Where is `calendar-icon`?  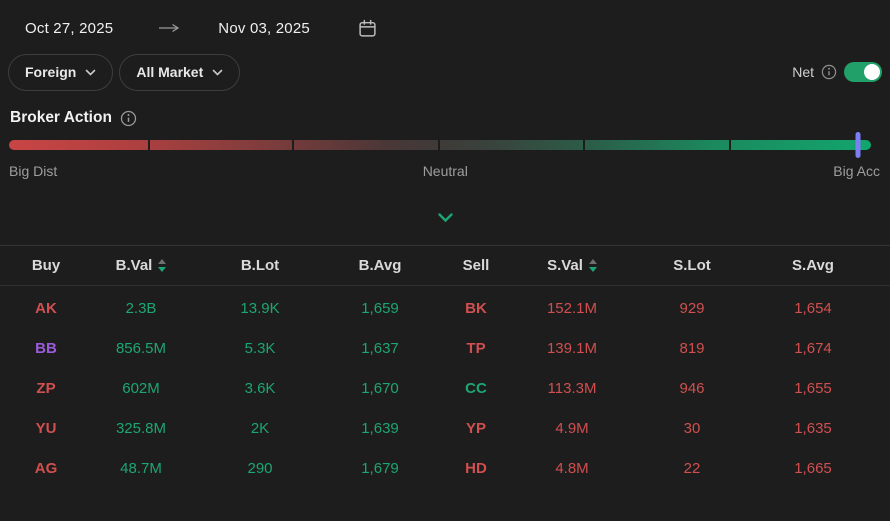
calendar-icon is located at coordinates (367, 28).